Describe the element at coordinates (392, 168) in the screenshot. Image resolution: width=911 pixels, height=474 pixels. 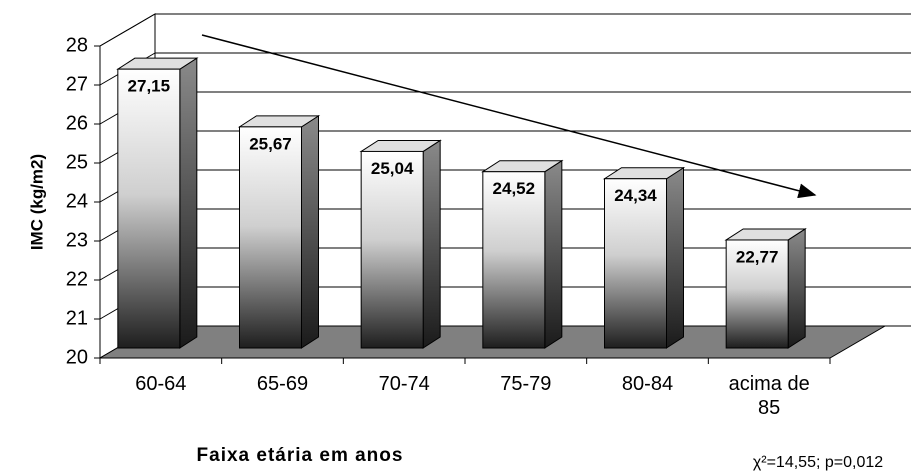
I see `value-label: 25,04` at that location.